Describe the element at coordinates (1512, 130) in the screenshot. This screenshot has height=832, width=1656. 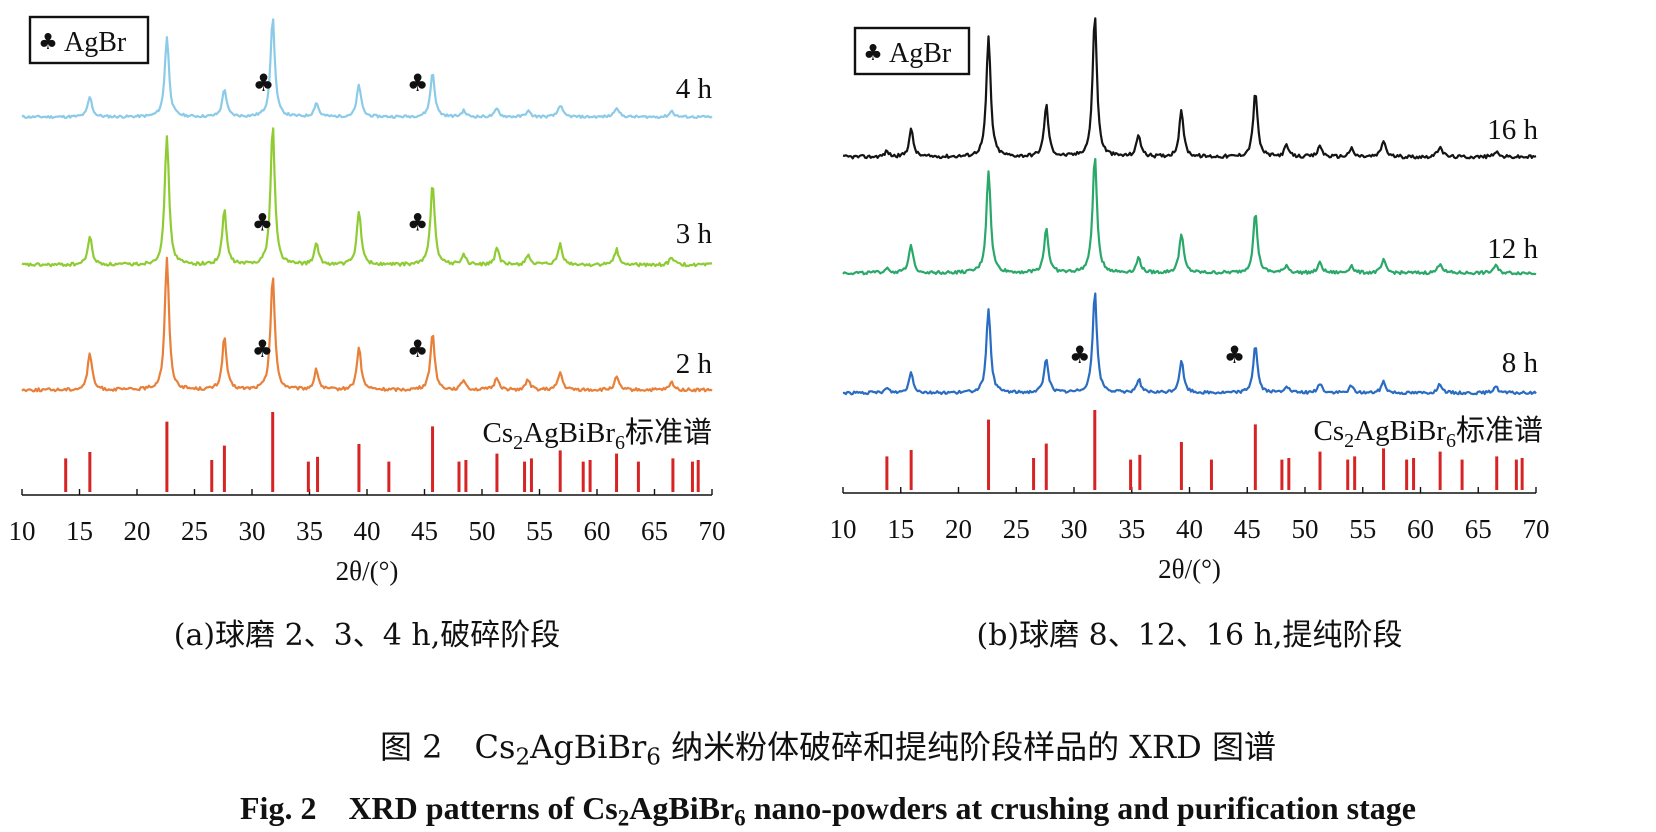
I see `series-label: 16 h` at that location.